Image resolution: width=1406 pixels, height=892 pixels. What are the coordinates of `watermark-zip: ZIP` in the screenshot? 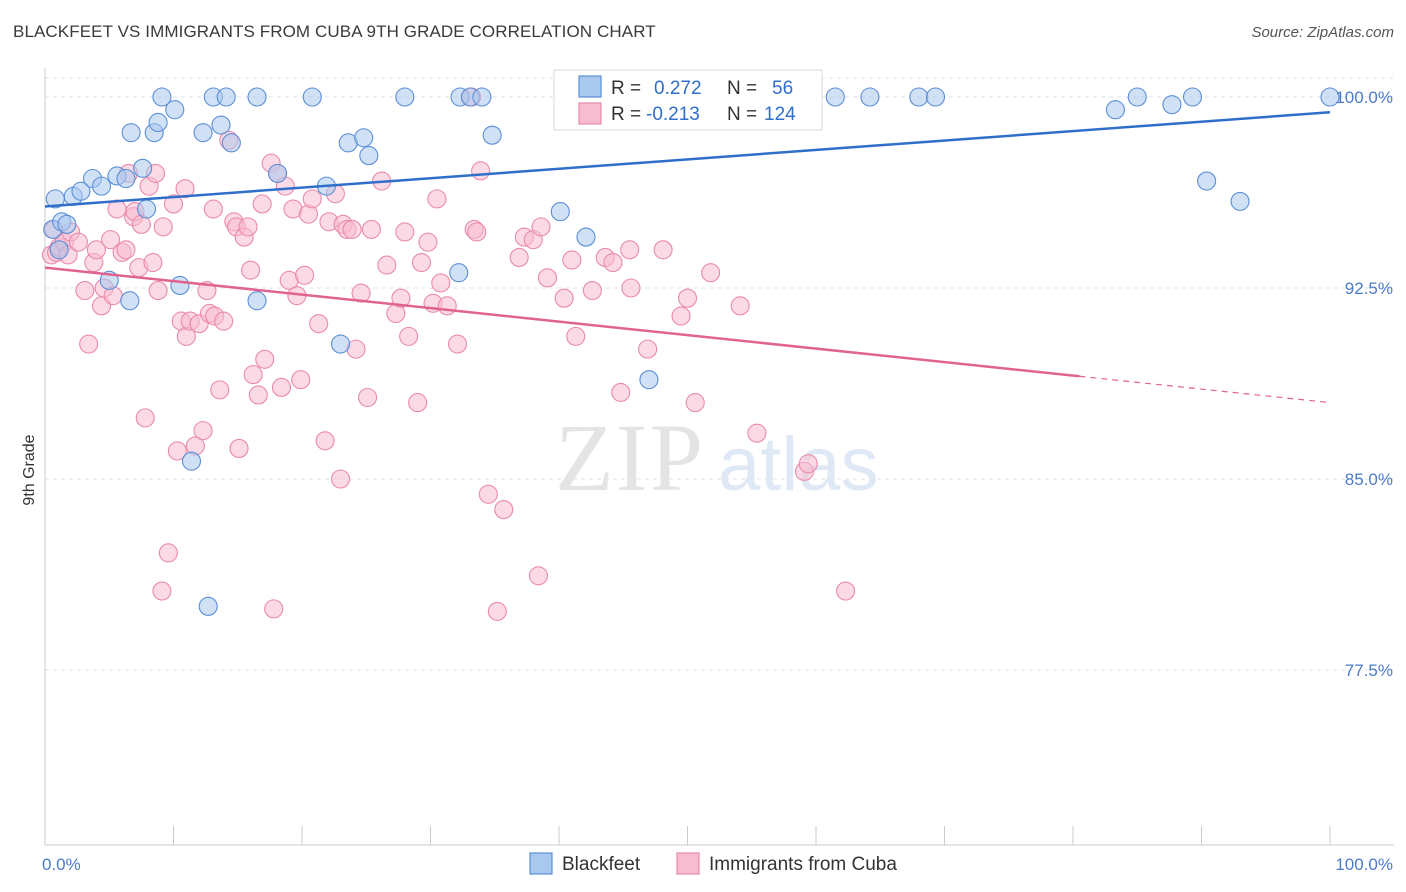 It's located at (630, 457).